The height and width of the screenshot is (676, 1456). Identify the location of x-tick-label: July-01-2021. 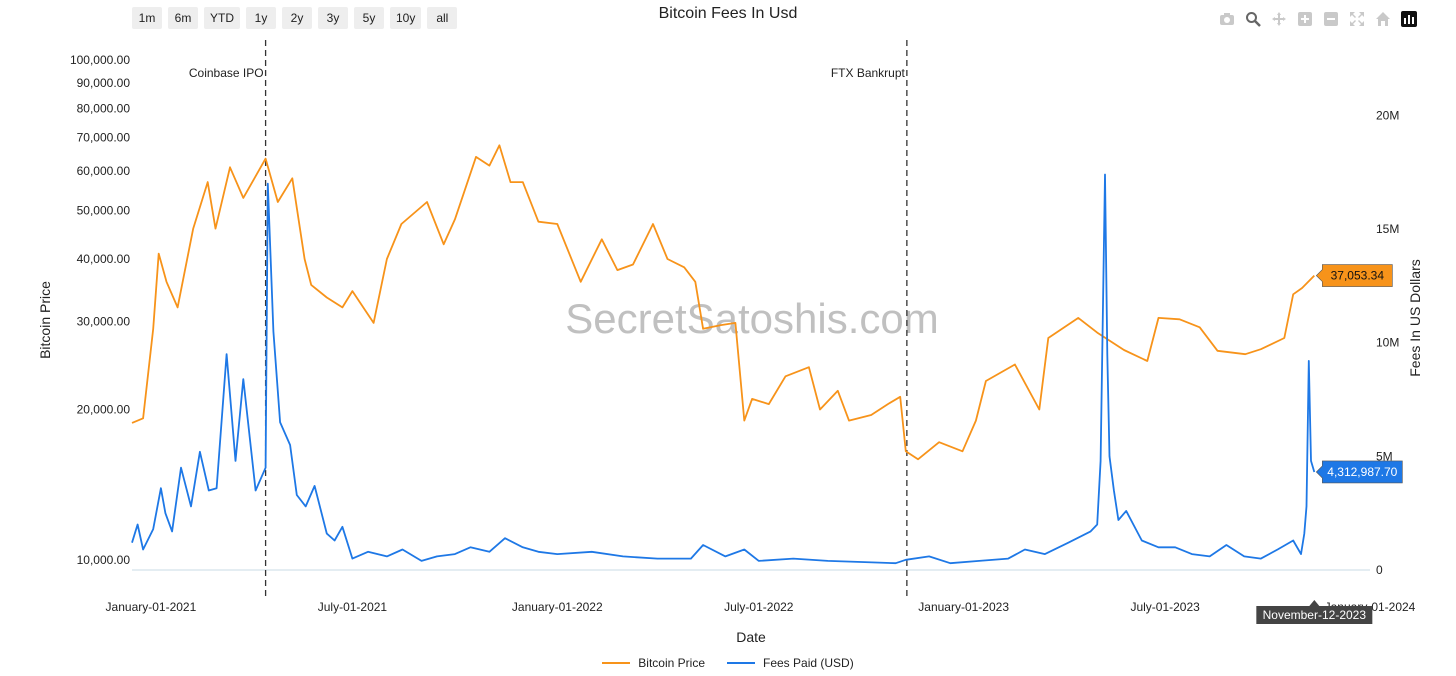
(353, 607).